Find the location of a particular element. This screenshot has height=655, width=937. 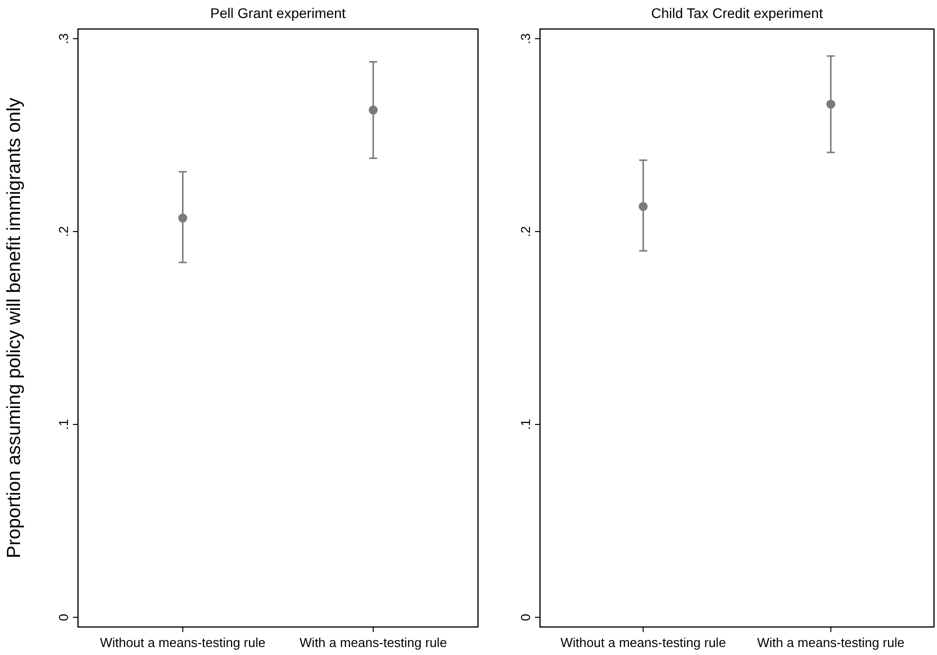

chart-title: Pell Grant experiment is located at coordinates (278, 13).